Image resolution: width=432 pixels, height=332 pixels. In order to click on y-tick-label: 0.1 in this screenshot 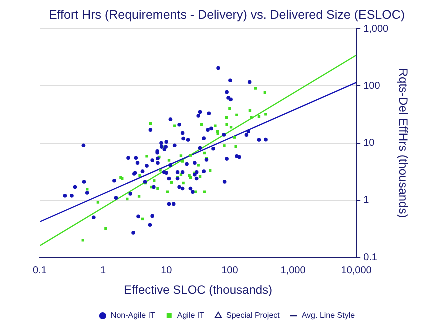, I will do `click(371, 258)`.